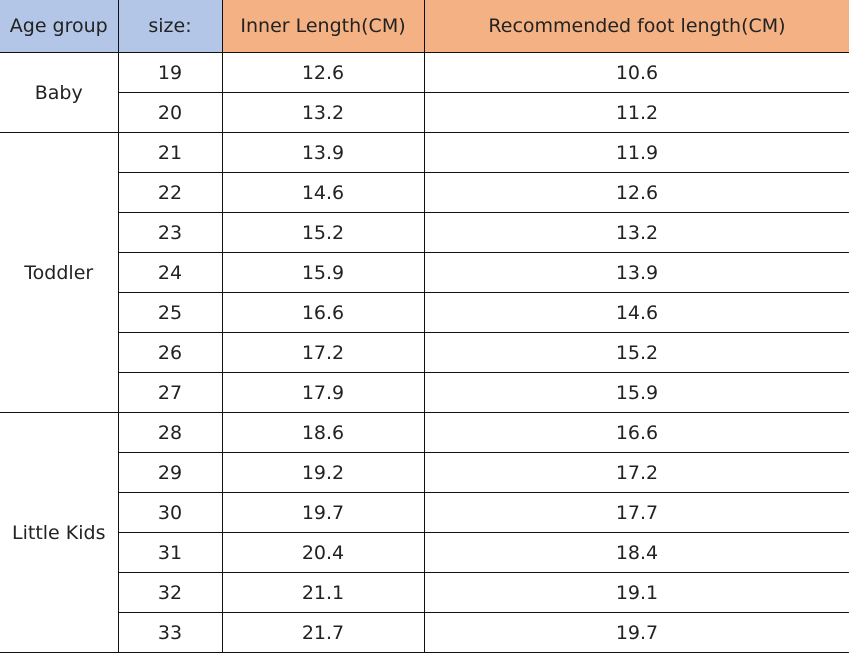 The height and width of the screenshot is (653, 849). What do you see at coordinates (323, 232) in the screenshot?
I see `inner-length-cell: 15.2` at bounding box center [323, 232].